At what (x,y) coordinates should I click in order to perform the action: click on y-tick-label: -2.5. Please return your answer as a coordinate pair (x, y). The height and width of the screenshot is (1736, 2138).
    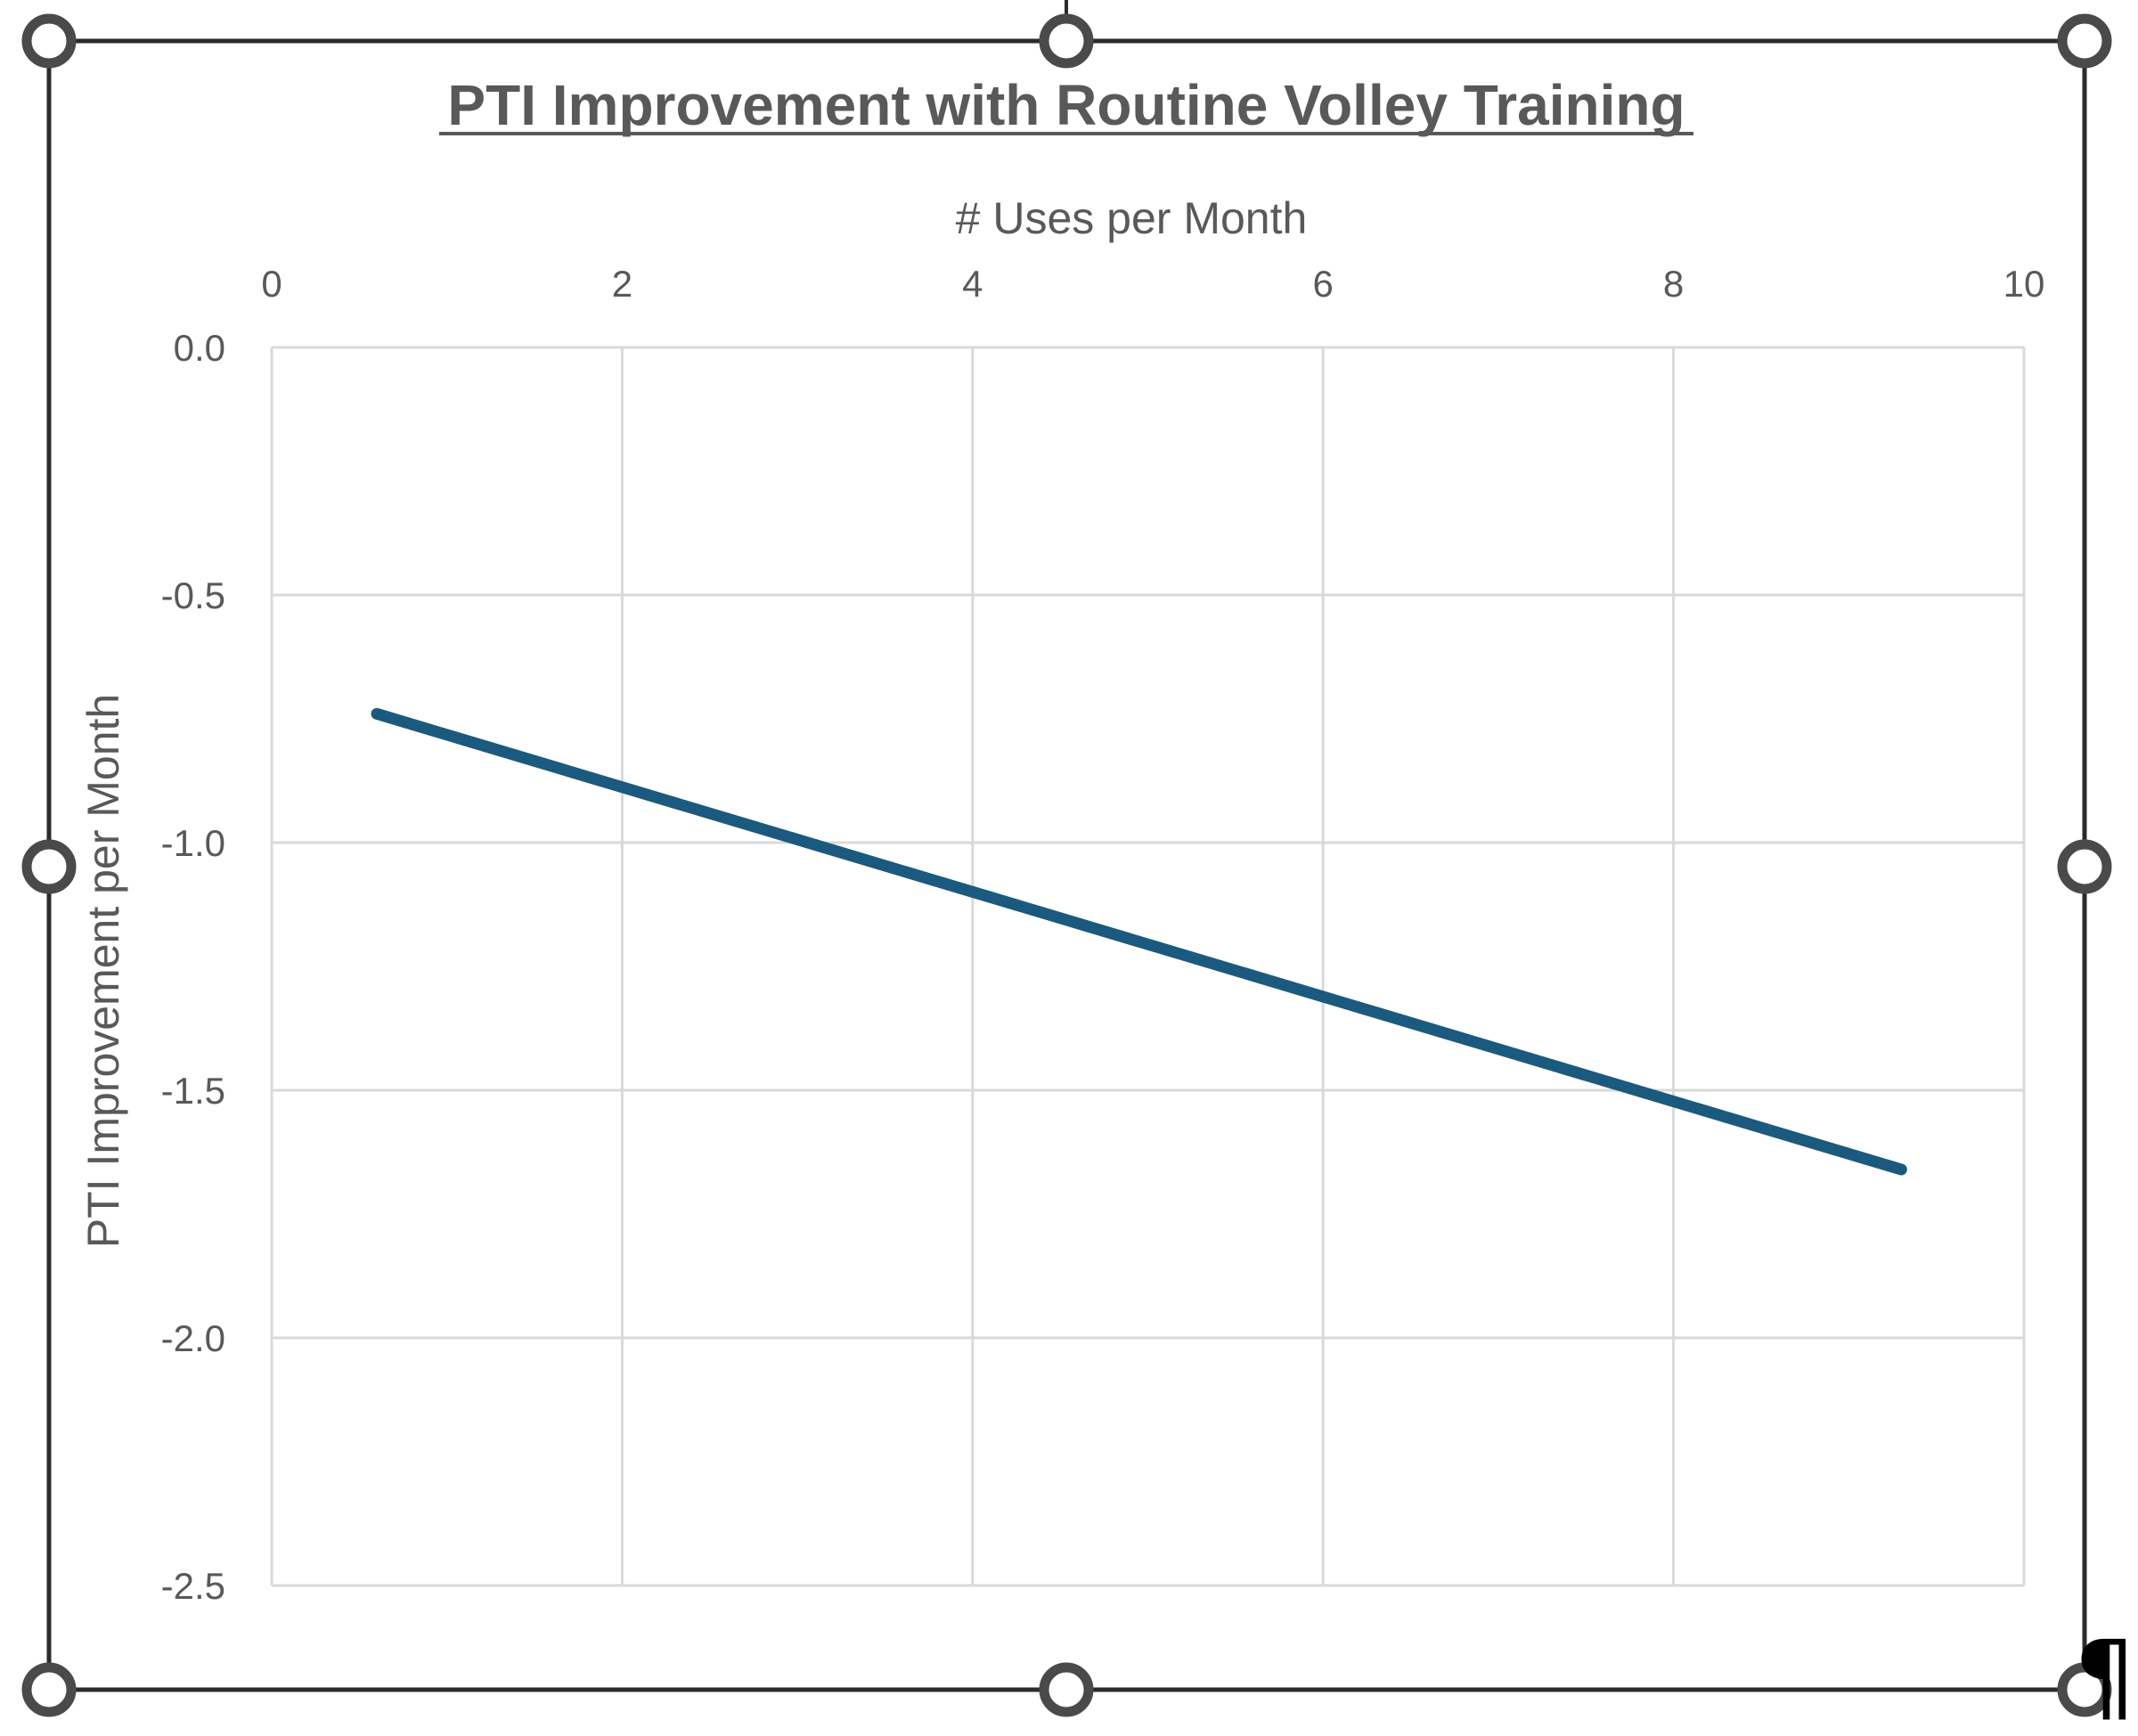
    Looking at the image, I should click on (193, 1586).